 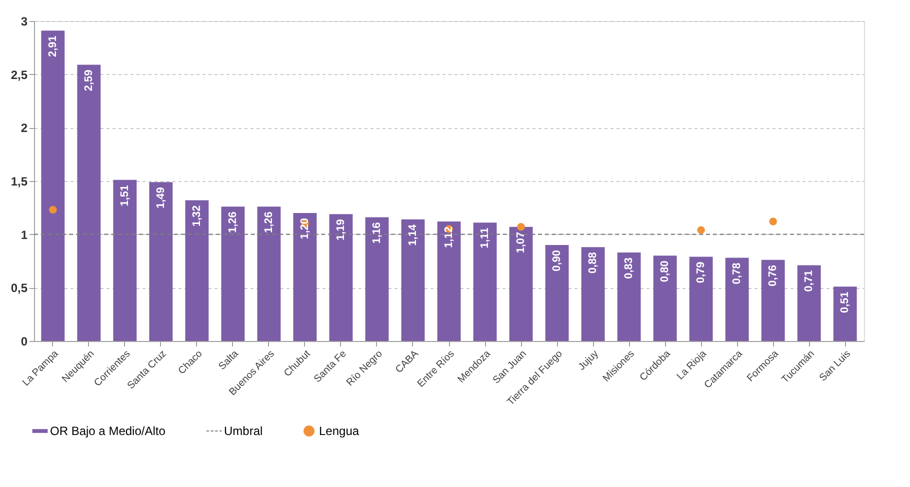 What do you see at coordinates (485, 238) in the screenshot?
I see `data-label: 1,11` at bounding box center [485, 238].